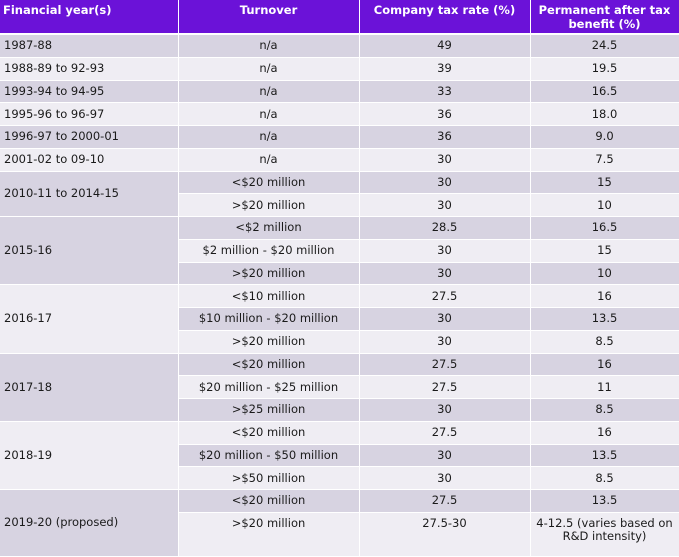 The image size is (679, 557). What do you see at coordinates (89, 69) in the screenshot?
I see `cell-financial-year: 1988-89 to 92-93` at bounding box center [89, 69].